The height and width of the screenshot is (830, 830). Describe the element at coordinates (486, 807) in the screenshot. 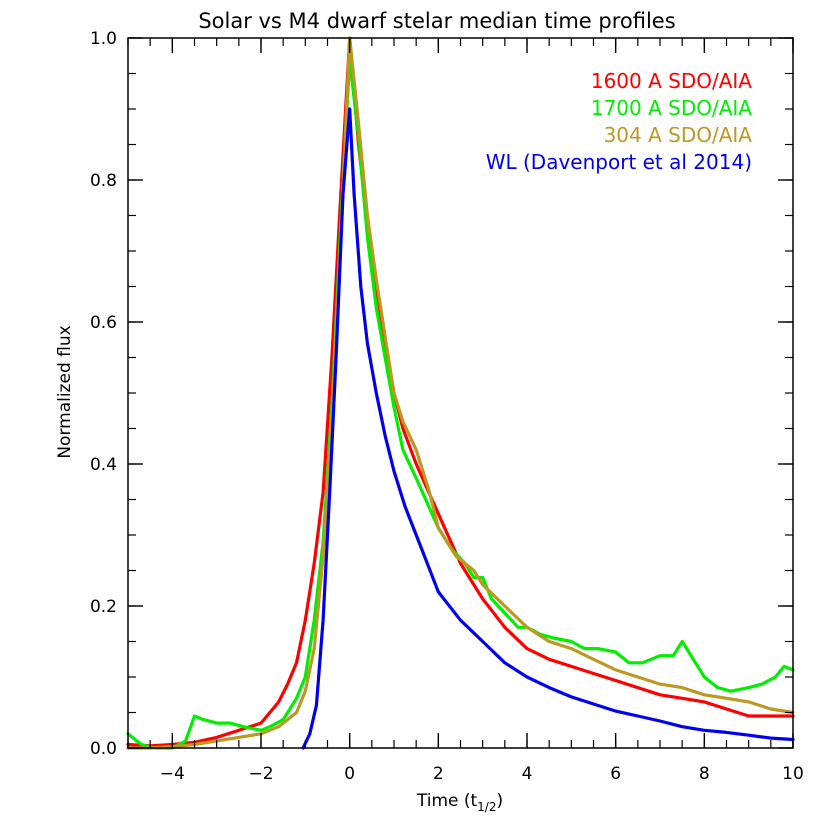

I see `x-axis-label-subscript: 1/2` at that location.